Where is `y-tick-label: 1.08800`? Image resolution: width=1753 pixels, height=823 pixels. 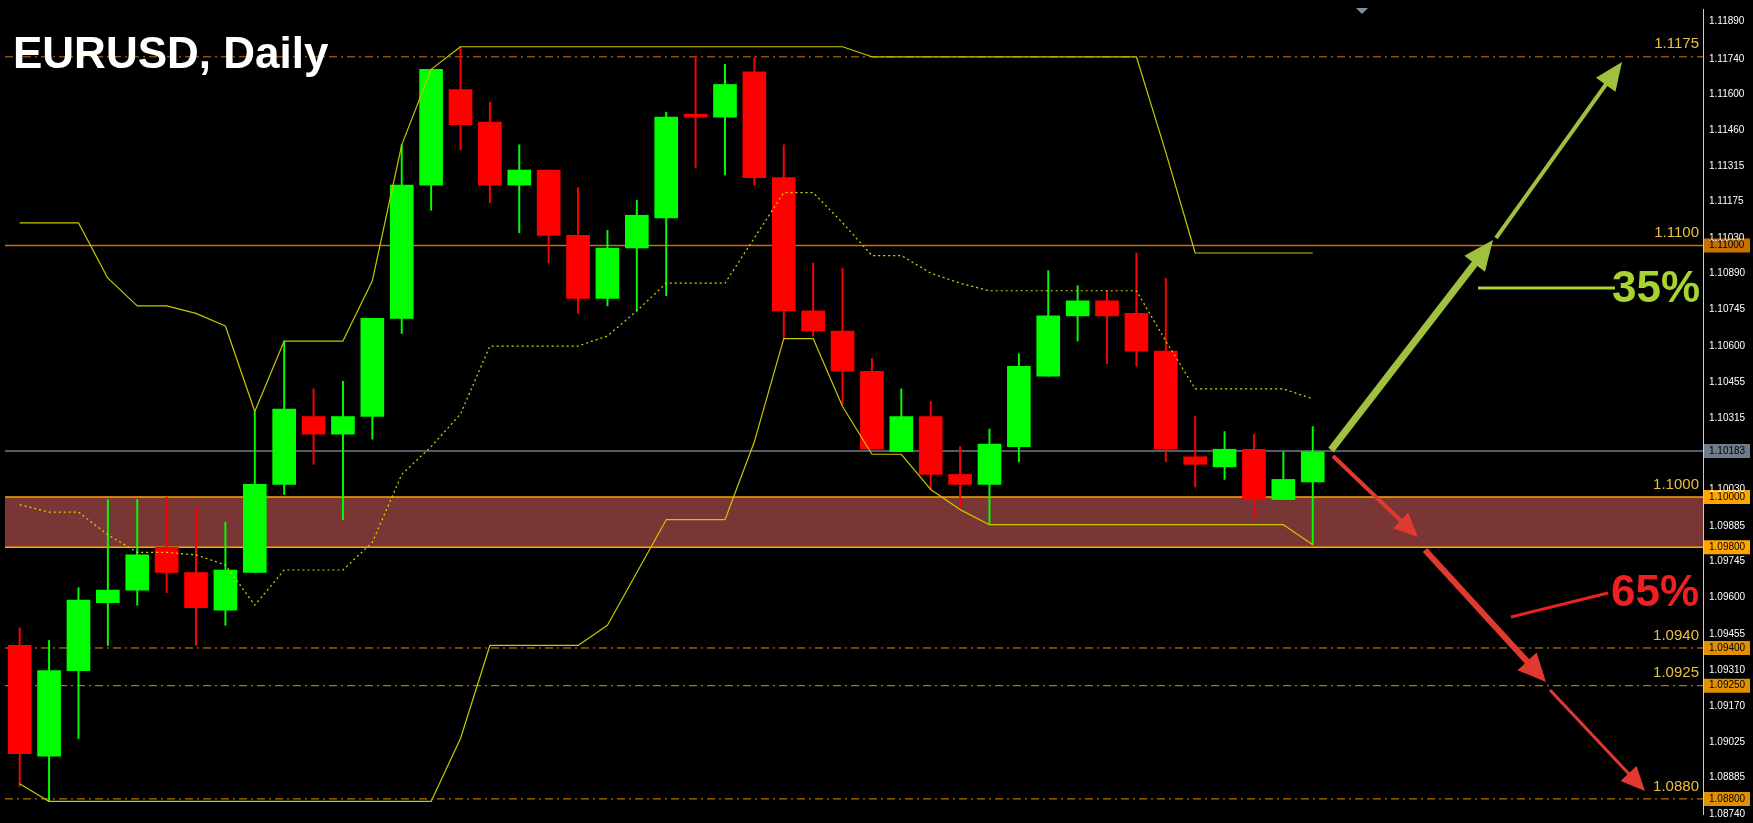
y-tick-label: 1.08800 is located at coordinates (1727, 798).